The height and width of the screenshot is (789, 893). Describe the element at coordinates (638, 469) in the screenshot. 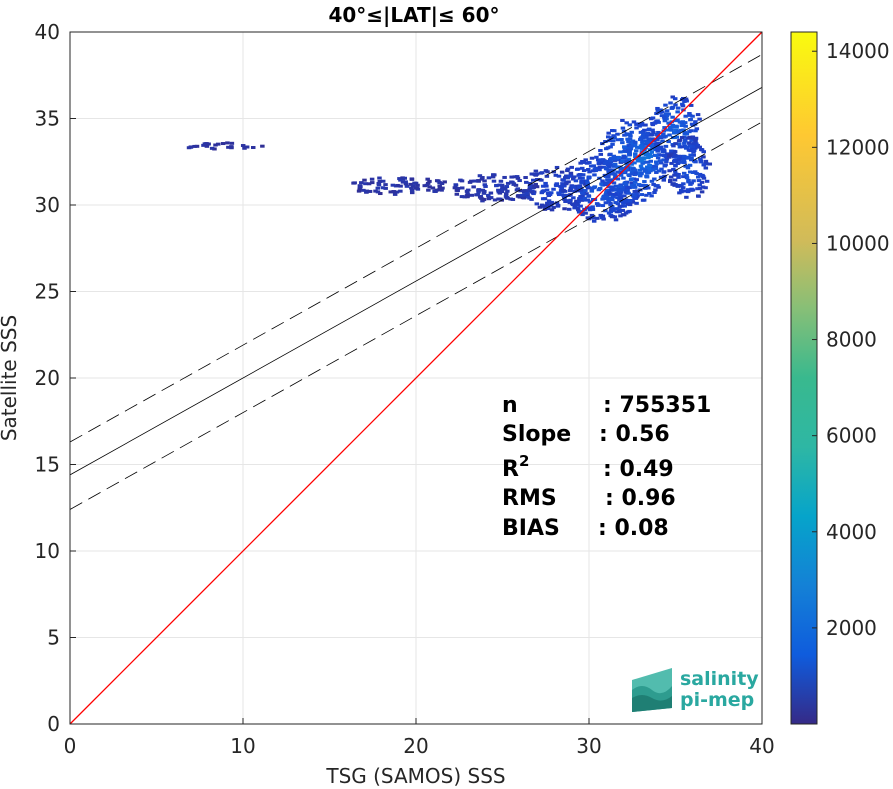

I see `stat-value: : 0.49` at that location.